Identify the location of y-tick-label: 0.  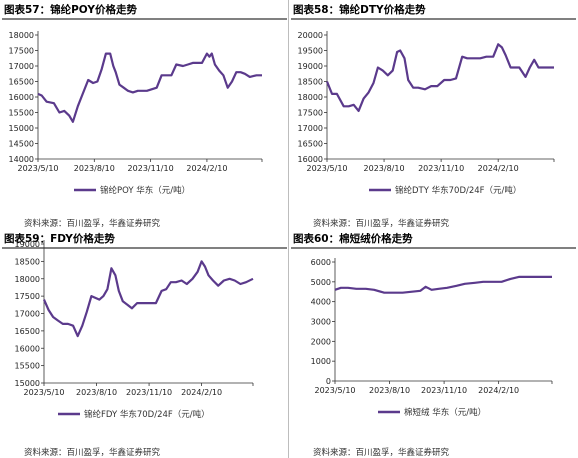
(328, 381).